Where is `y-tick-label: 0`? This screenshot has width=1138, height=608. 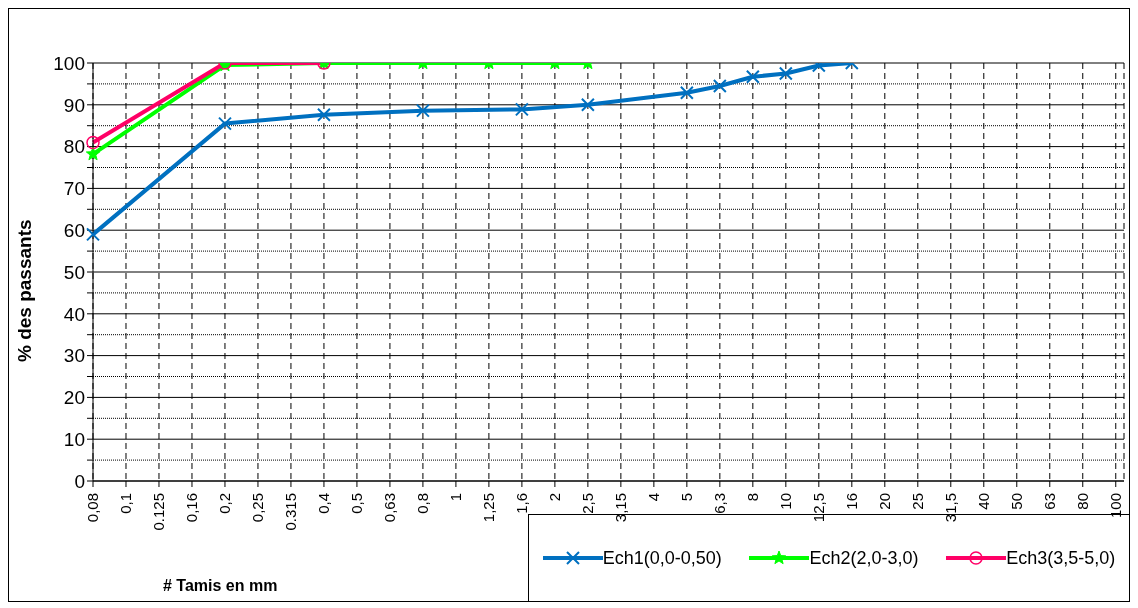
y-tick-label: 0 is located at coordinates (79, 481).